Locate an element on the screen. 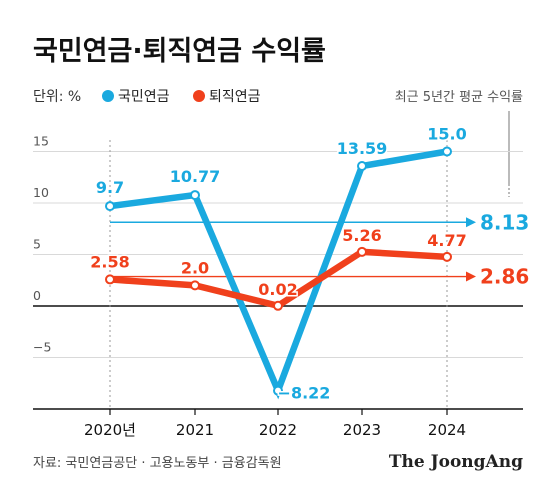 This screenshot has height=497, width=560. data-label: 4.77 is located at coordinates (446, 240).